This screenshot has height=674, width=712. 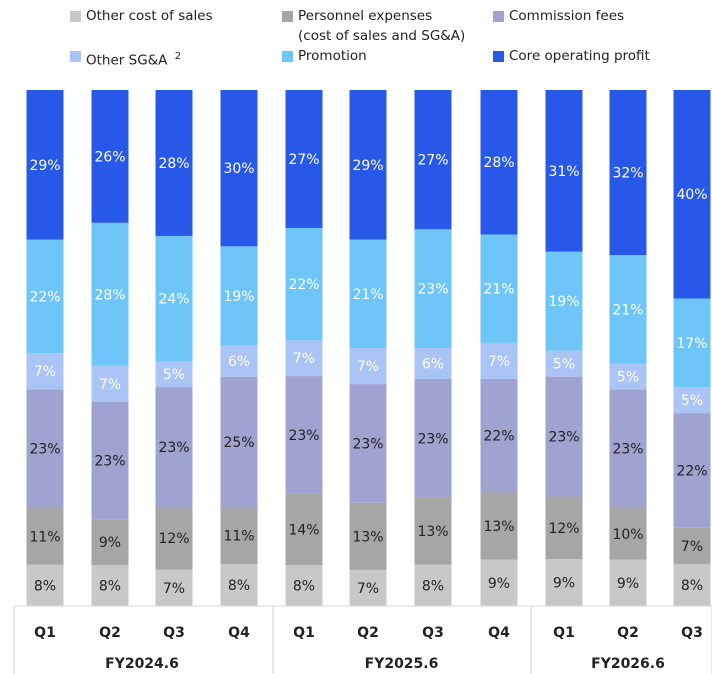 I want to click on x-tick-label: Q4, so click(x=499, y=633).